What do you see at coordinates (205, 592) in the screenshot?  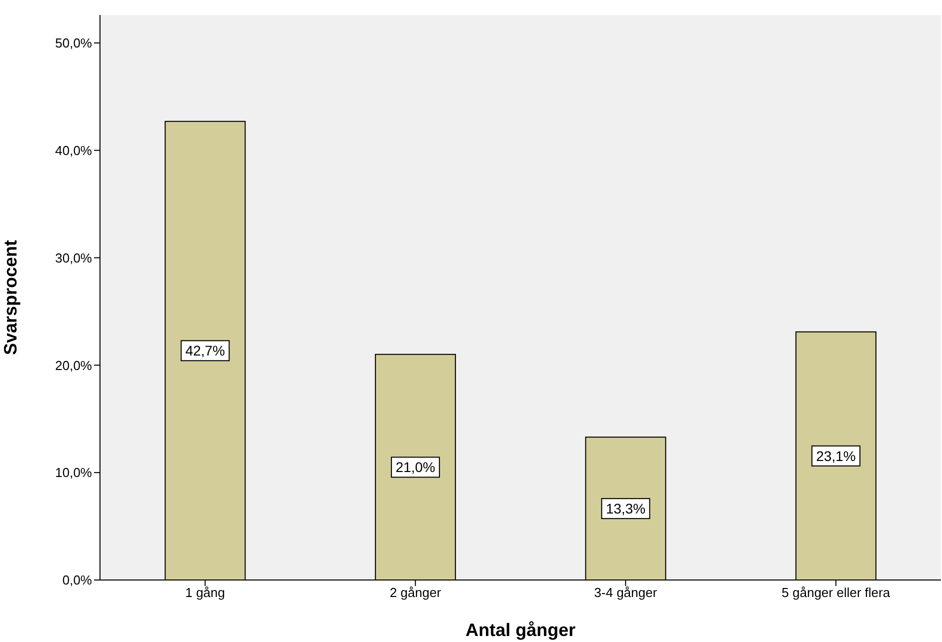 I see `x-tick-label: 1 gång` at bounding box center [205, 592].